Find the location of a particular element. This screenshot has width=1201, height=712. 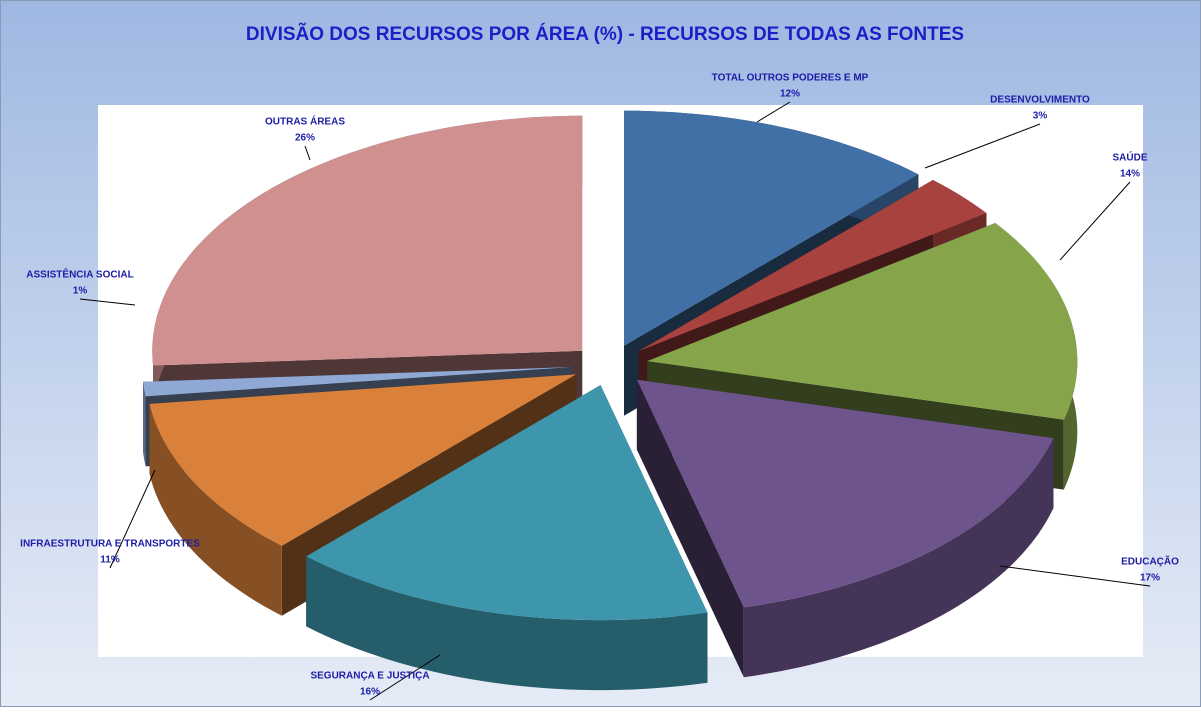

category-label: TOTAL OUTROS PODERES E MP is located at coordinates (790, 78).